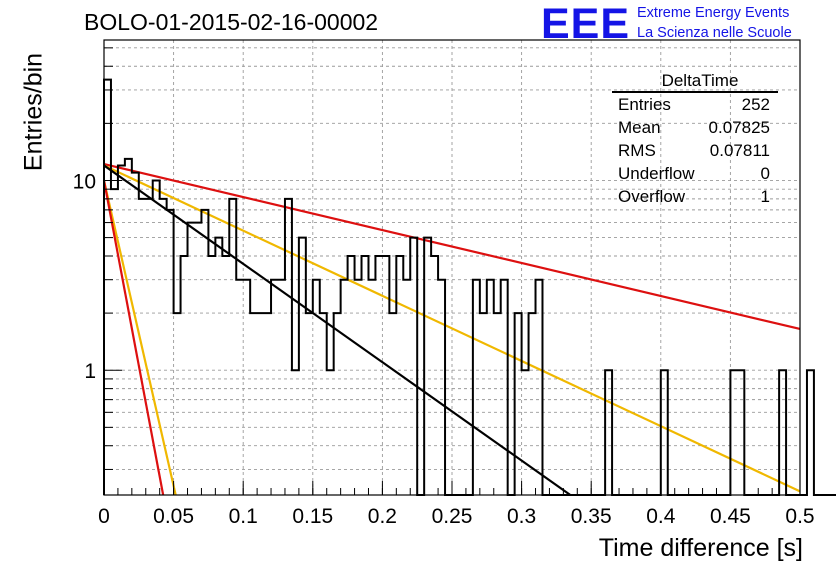  What do you see at coordinates (695, 150) in the screenshot?
I see `stats-row: RMS 0.07811` at bounding box center [695, 150].